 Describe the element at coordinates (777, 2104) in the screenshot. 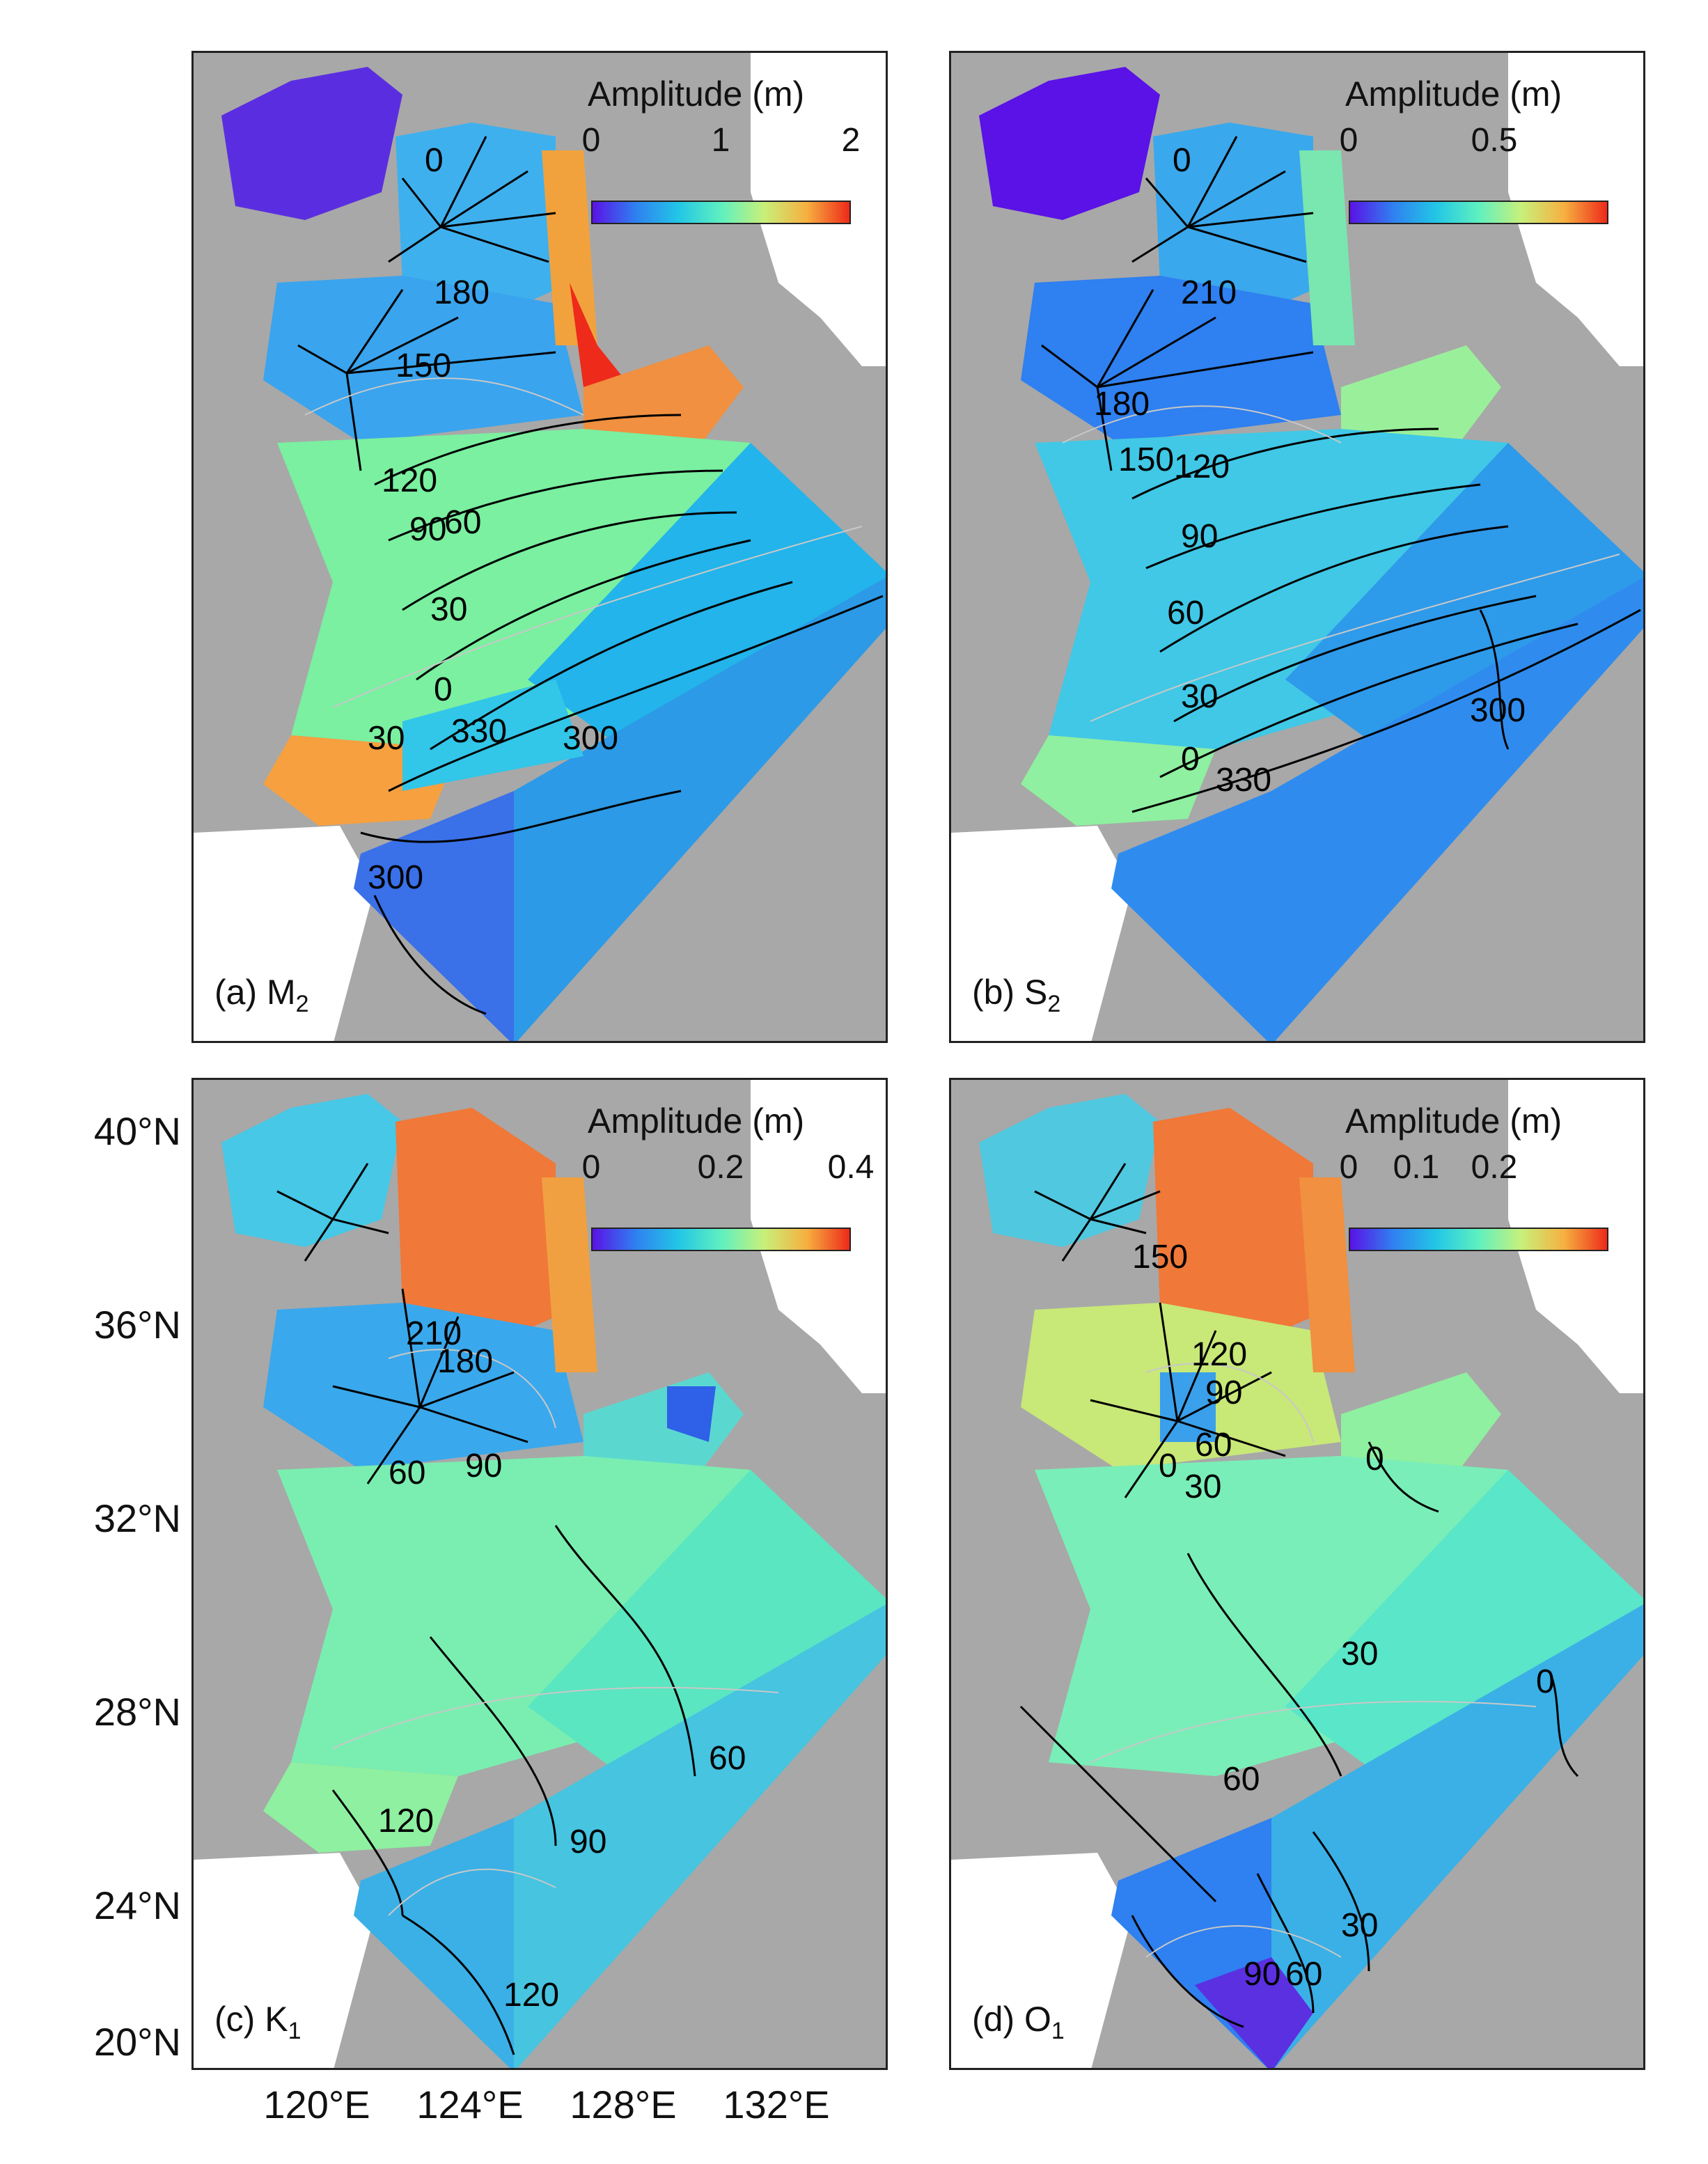

I see `lon-label: 132°E` at that location.